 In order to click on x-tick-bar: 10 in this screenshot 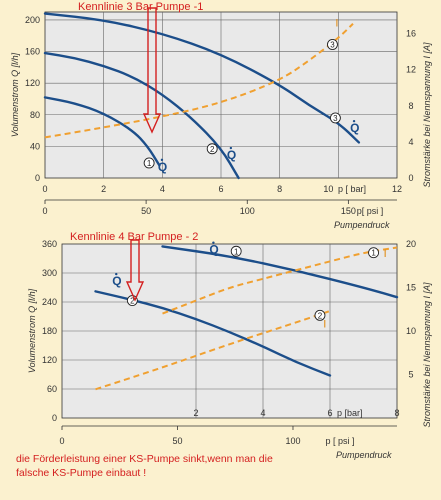, I will do `click(328, 189)`.